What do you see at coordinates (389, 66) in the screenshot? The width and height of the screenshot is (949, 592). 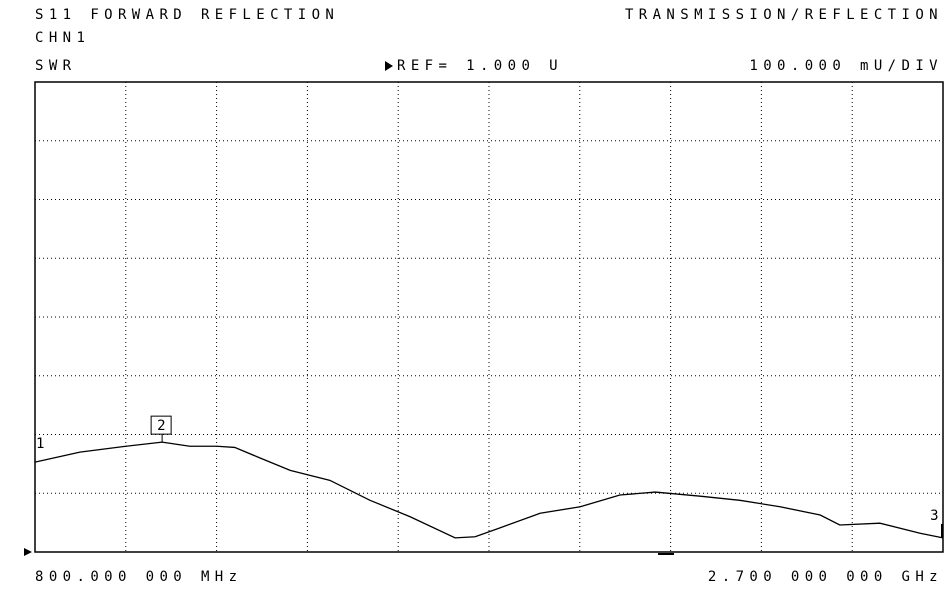 I see `ref-arrow` at bounding box center [389, 66].